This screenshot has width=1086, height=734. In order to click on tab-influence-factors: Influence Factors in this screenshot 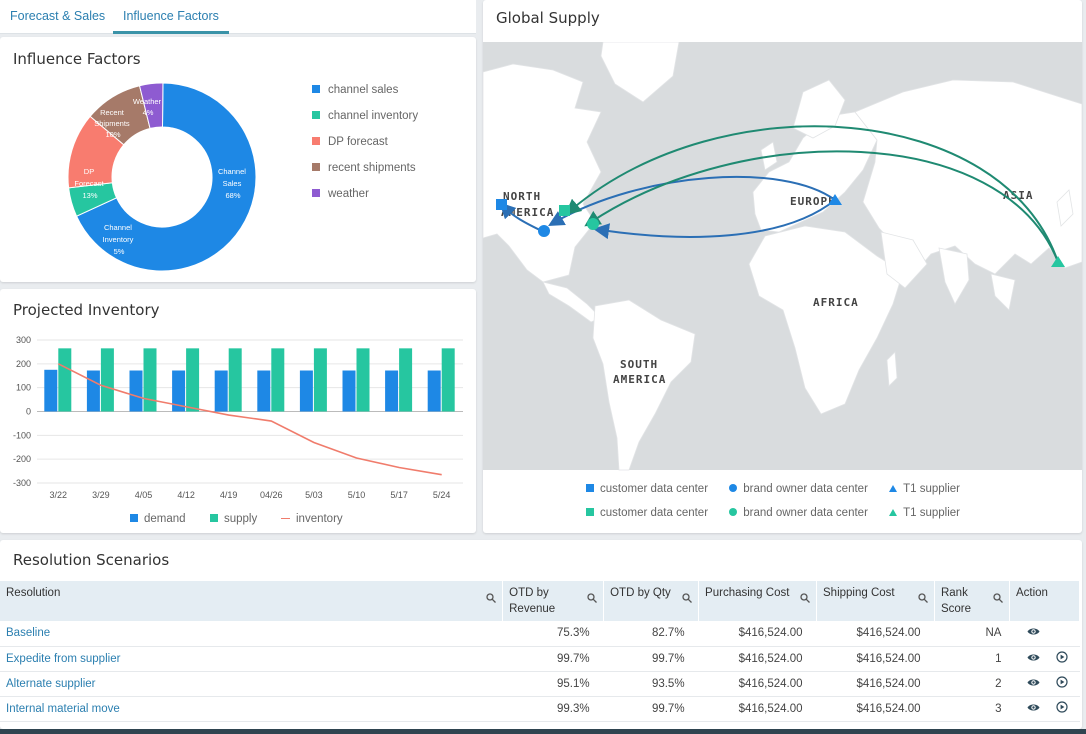, I will do `click(171, 21)`.